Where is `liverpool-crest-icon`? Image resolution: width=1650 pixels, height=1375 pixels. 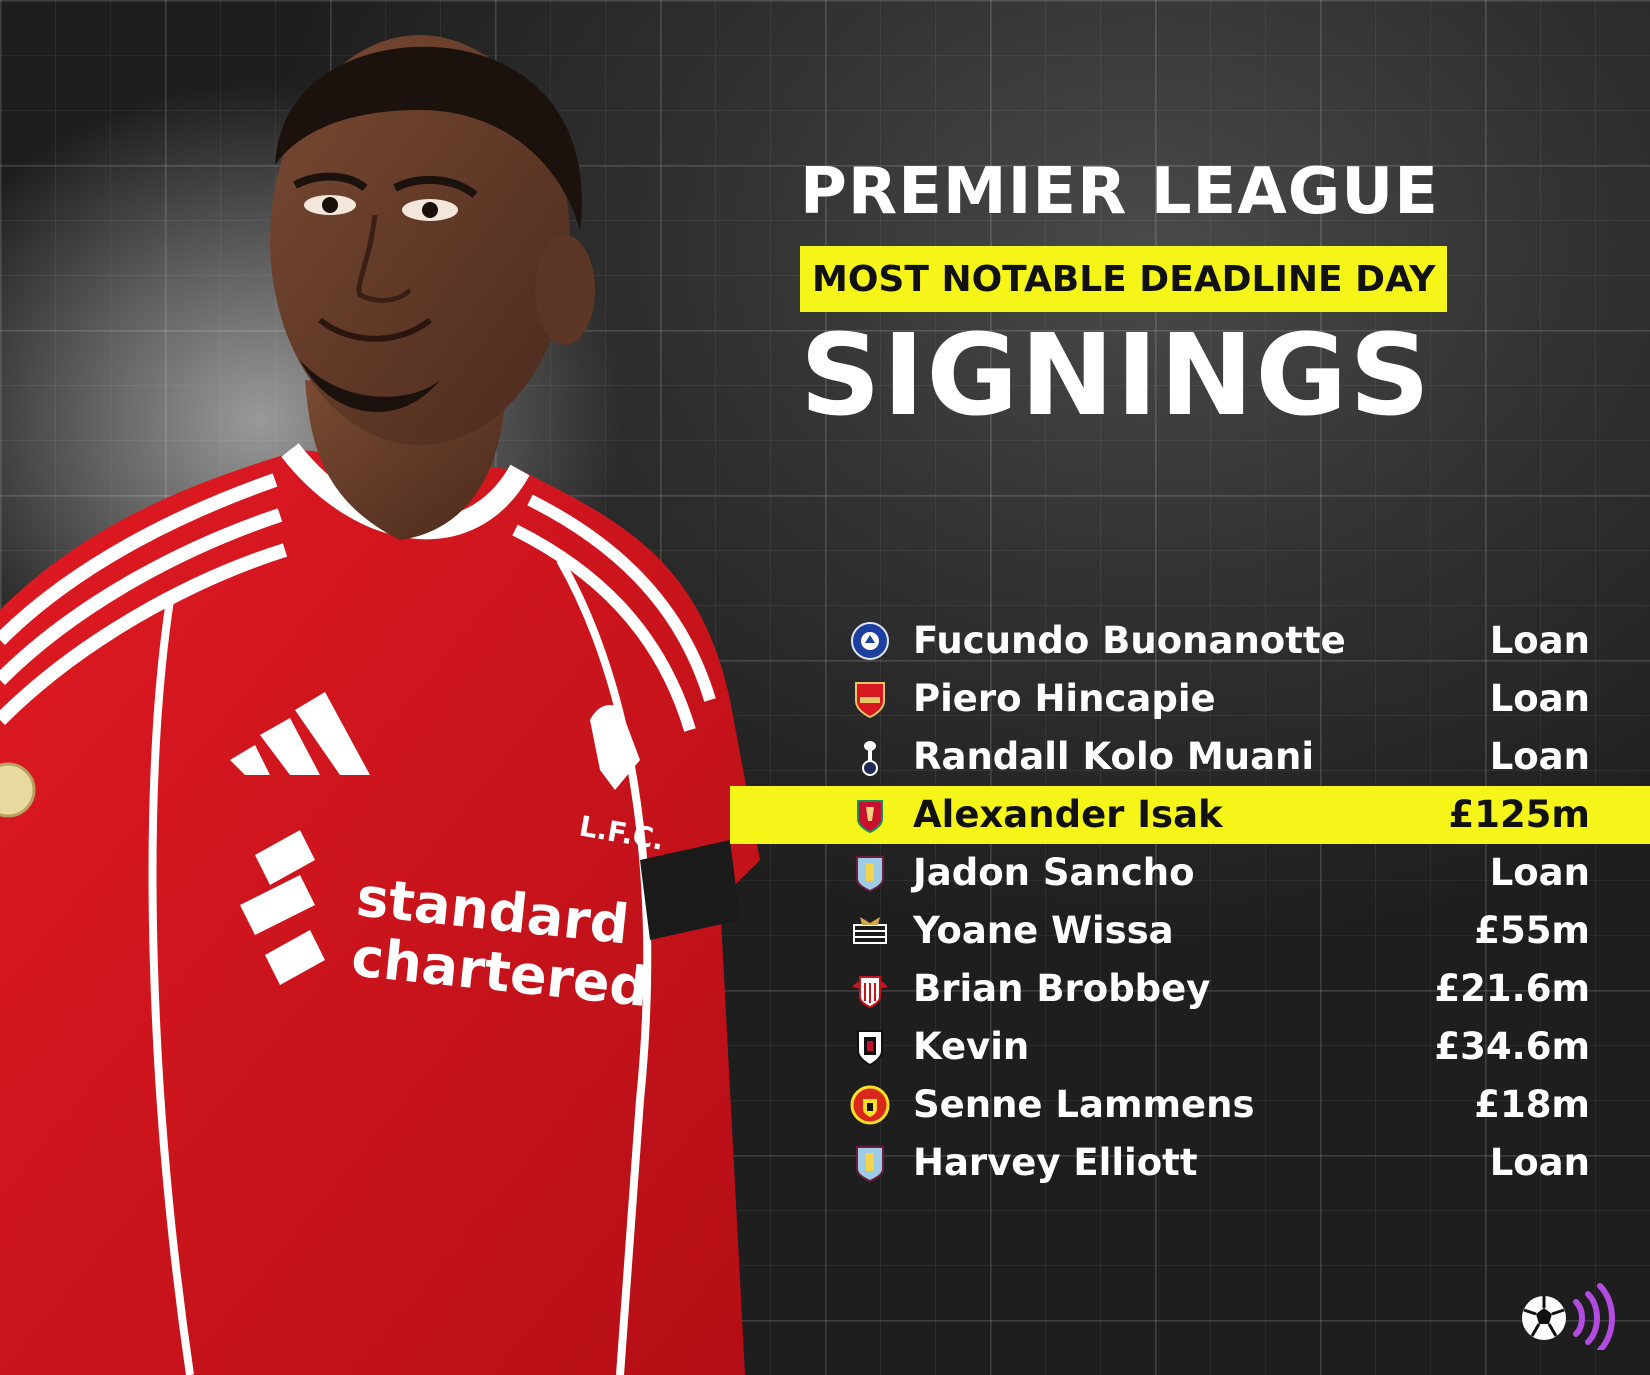 liverpool-crest-icon is located at coordinates (870, 817).